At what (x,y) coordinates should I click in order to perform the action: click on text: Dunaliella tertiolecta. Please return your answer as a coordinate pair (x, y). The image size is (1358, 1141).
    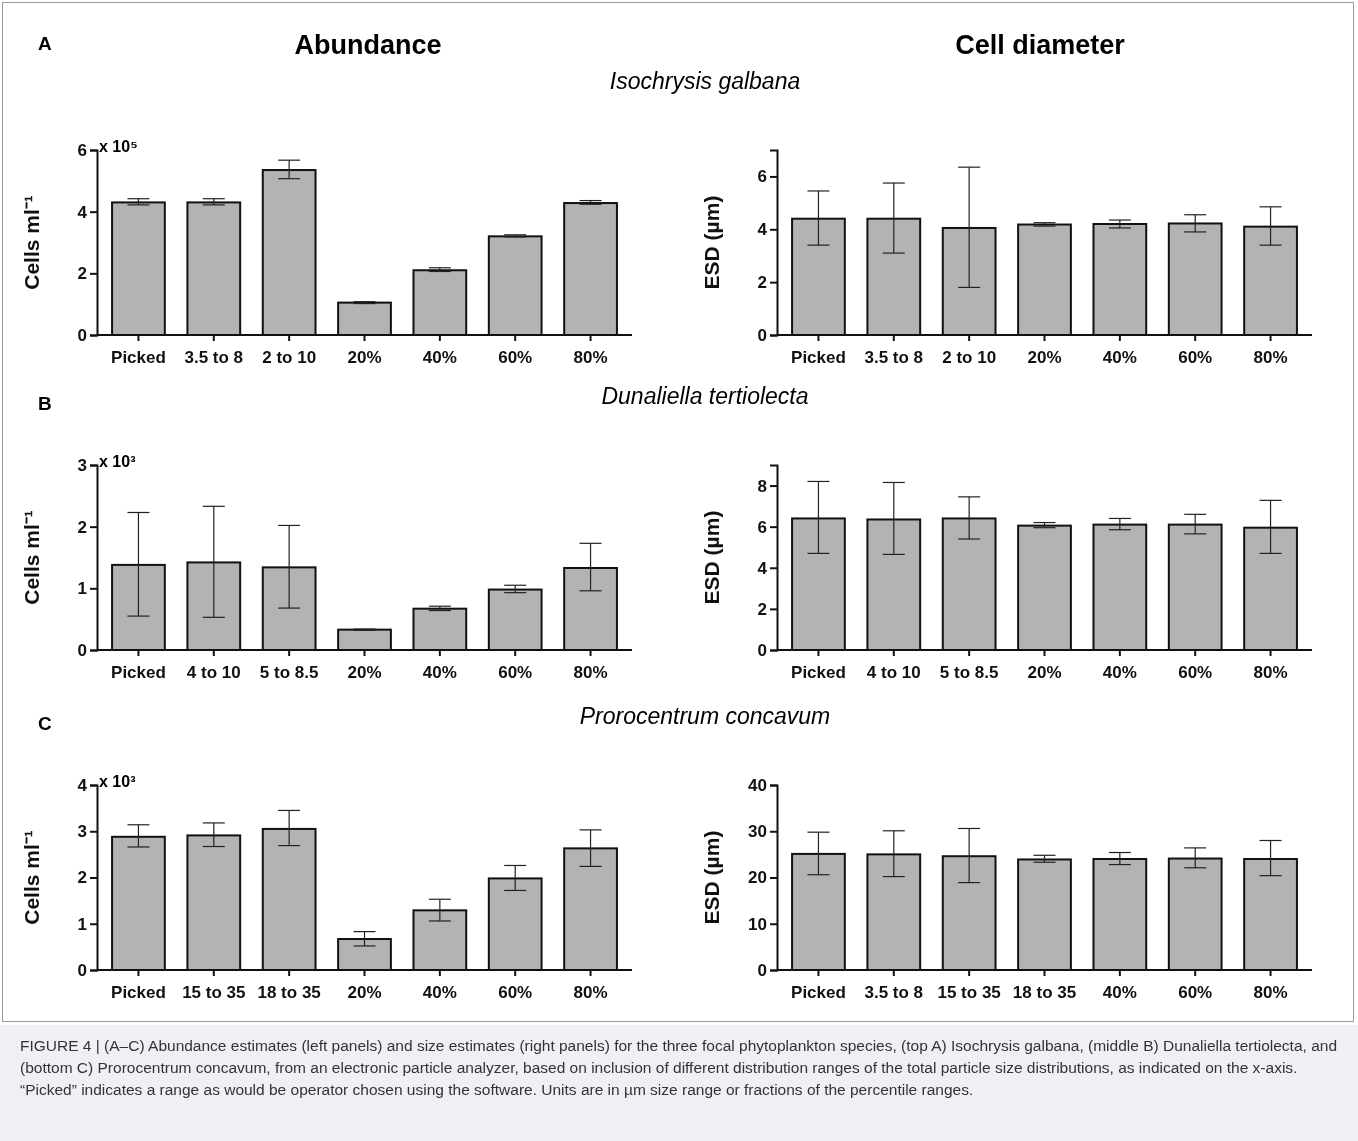
    Looking at the image, I should click on (705, 396).